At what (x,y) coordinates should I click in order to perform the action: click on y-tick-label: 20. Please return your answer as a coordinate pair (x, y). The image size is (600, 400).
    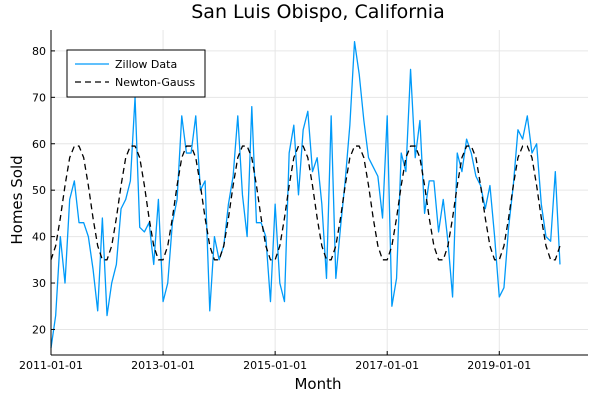
    Looking at the image, I should click on (39, 329).